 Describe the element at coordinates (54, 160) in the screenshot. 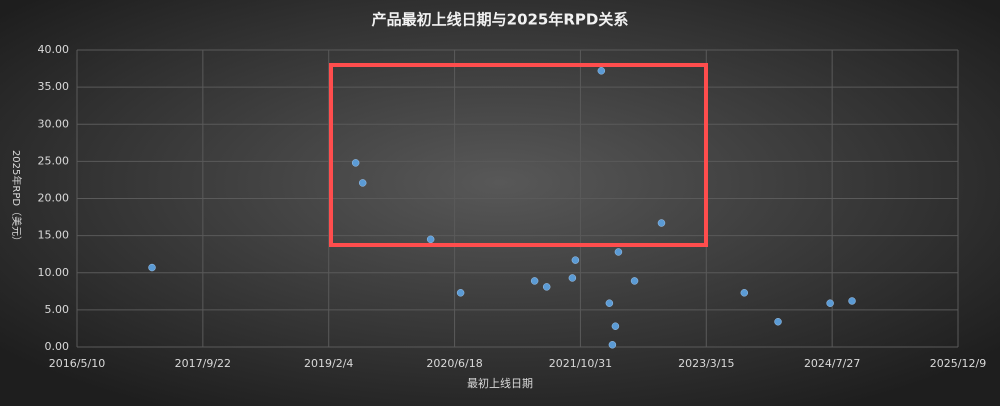

I see `y-tick-label: 25.00` at that location.